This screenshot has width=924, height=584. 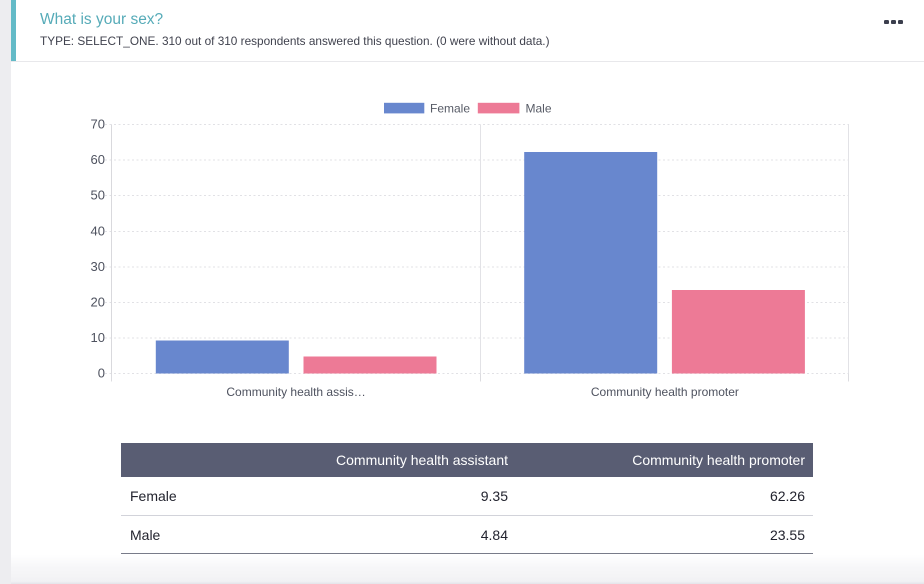 What do you see at coordinates (98, 124) in the screenshot?
I see `svg-text: 70` at bounding box center [98, 124].